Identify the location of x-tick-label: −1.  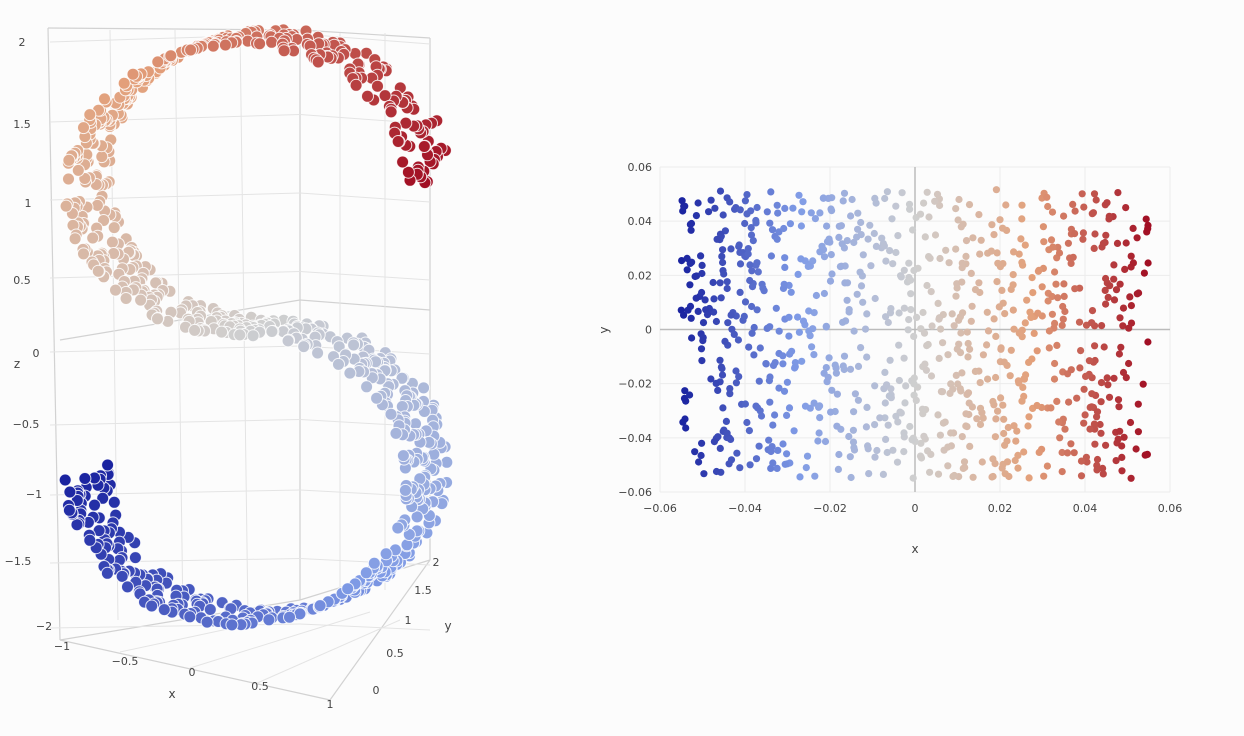
(62, 646).